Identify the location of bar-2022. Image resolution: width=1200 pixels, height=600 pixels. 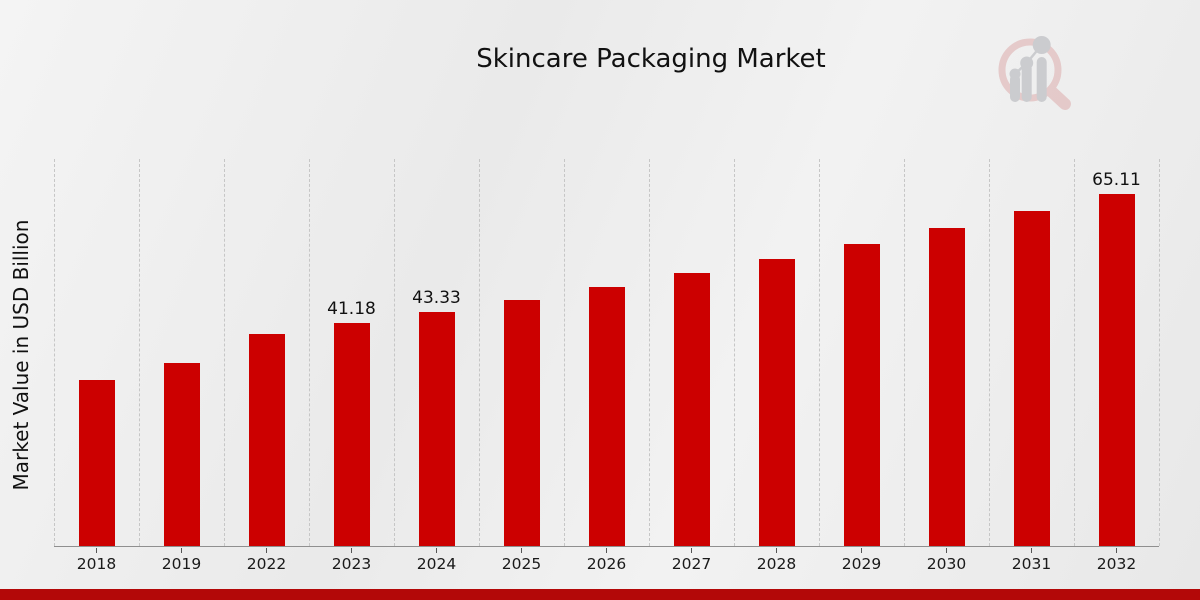
(266, 439).